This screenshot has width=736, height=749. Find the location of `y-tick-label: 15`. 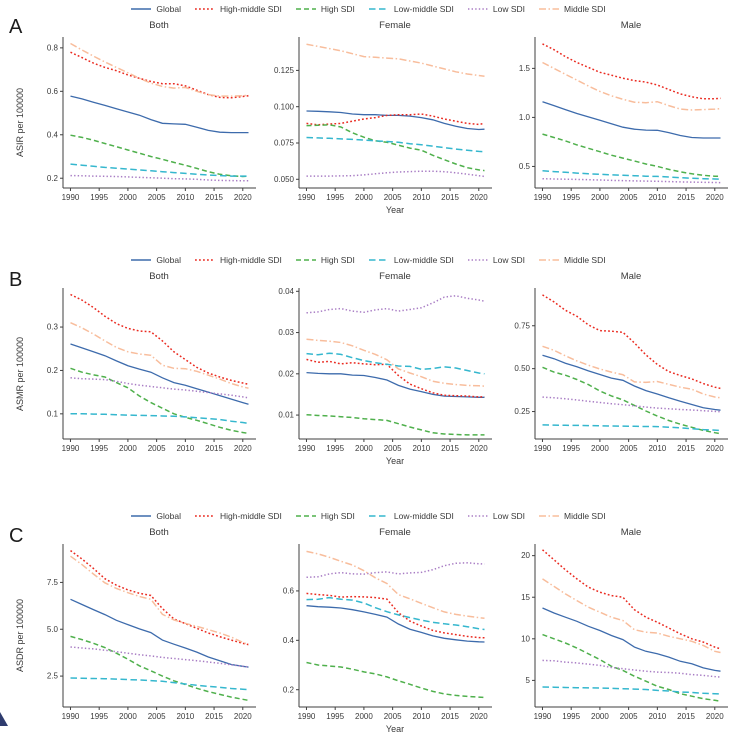

y-tick-label: 15 is located at coordinates (525, 597).